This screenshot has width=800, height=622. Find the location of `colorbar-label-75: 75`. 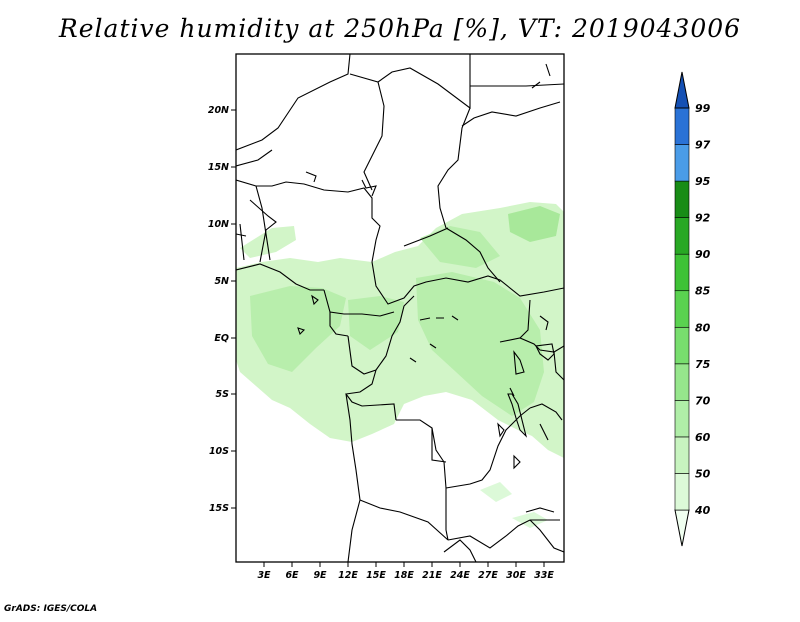

colorbar-label-75: 75 is located at coordinates (703, 364).